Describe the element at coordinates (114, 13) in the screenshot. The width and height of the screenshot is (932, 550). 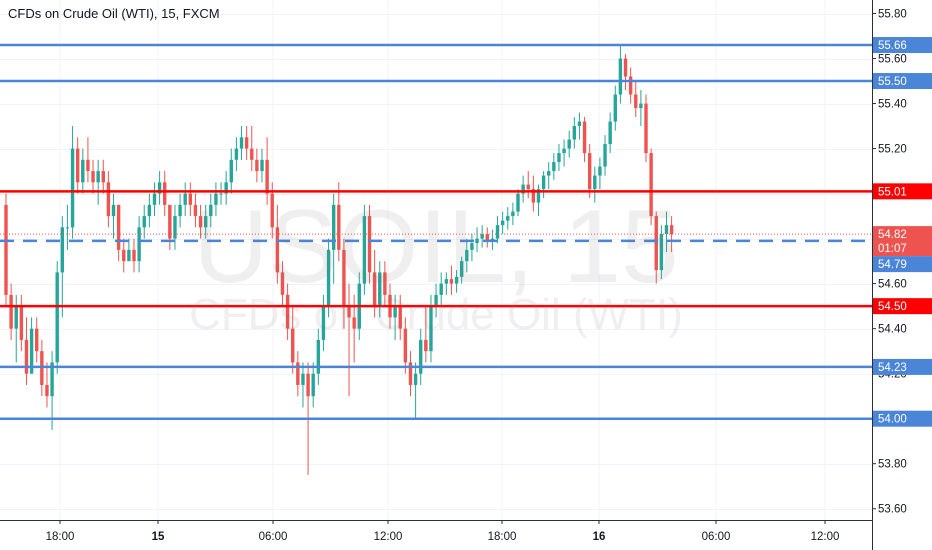
I see `symbol-title: CFDs on Crude Oil (WTI), 15, FXCM` at that location.